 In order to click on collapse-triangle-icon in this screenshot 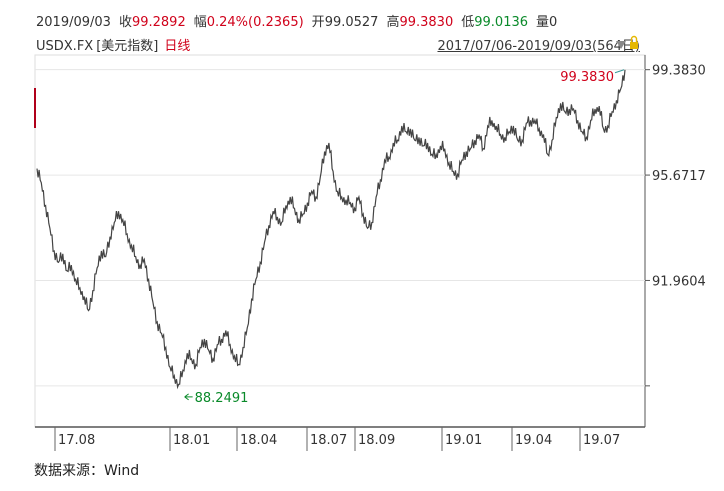, I will do `click(621, 45)`.